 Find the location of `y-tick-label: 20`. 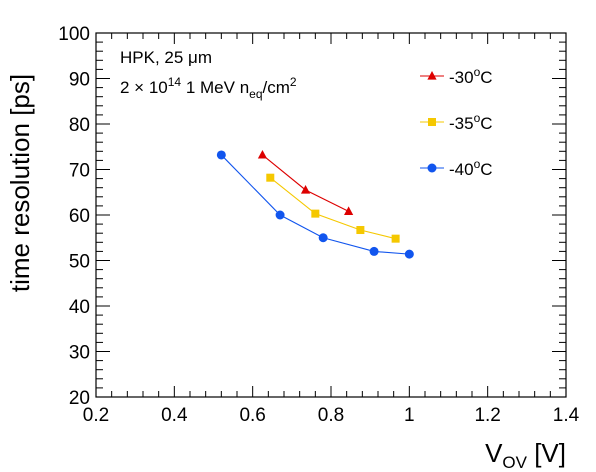

y-tick-label: 20 is located at coordinates (79, 398).